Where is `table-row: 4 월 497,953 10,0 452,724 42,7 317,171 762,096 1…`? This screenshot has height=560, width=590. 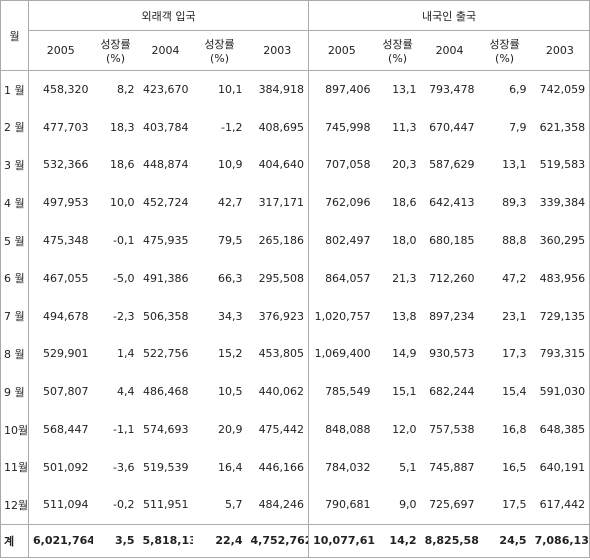 table-row: 4 월 497,953 10,0 452,724 42,7 317,171 762,096 1… is located at coordinates (295, 202).